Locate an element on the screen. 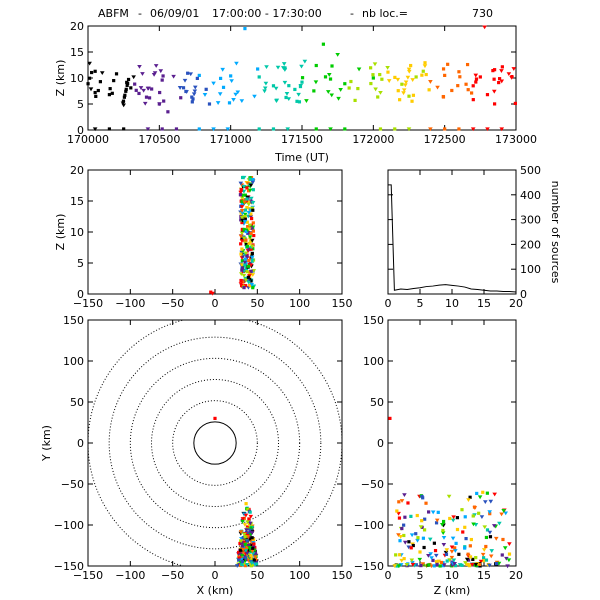  x-tick-label: 170000 is located at coordinates (88, 139).